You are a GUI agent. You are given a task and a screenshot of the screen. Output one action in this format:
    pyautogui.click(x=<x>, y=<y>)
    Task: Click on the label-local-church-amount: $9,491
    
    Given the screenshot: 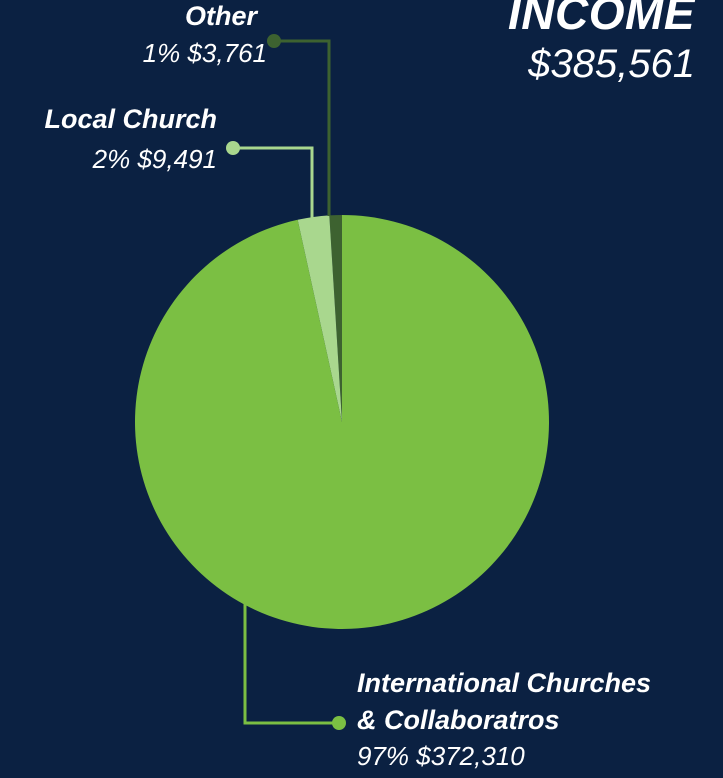 What is the action you would take?
    pyautogui.click(x=177, y=159)
    